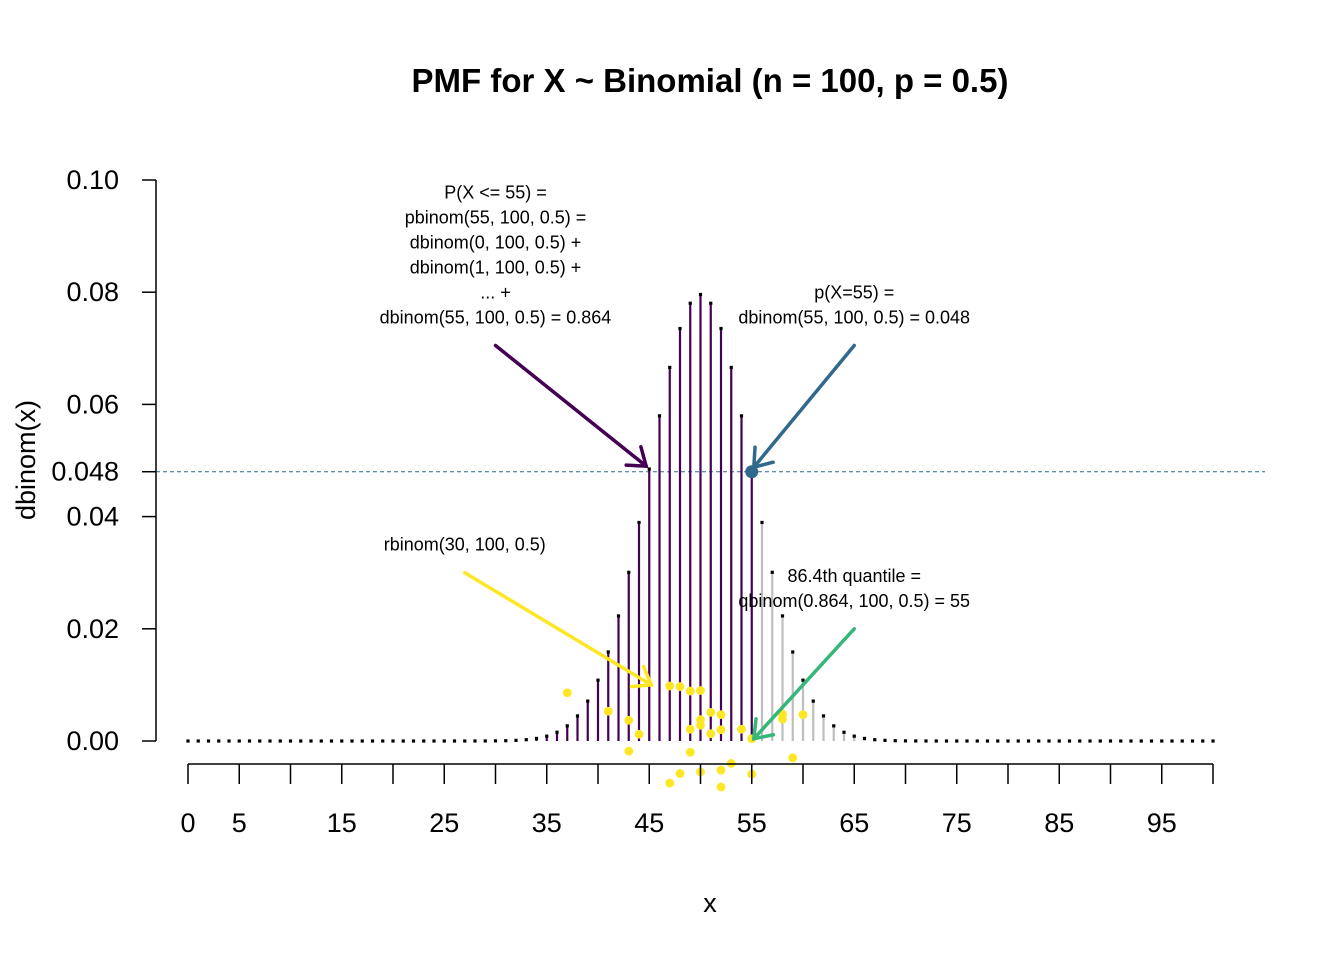 This screenshot has width=1344, height=960. What do you see at coordinates (649, 823) in the screenshot?
I see `x-tick-label: 45` at bounding box center [649, 823].